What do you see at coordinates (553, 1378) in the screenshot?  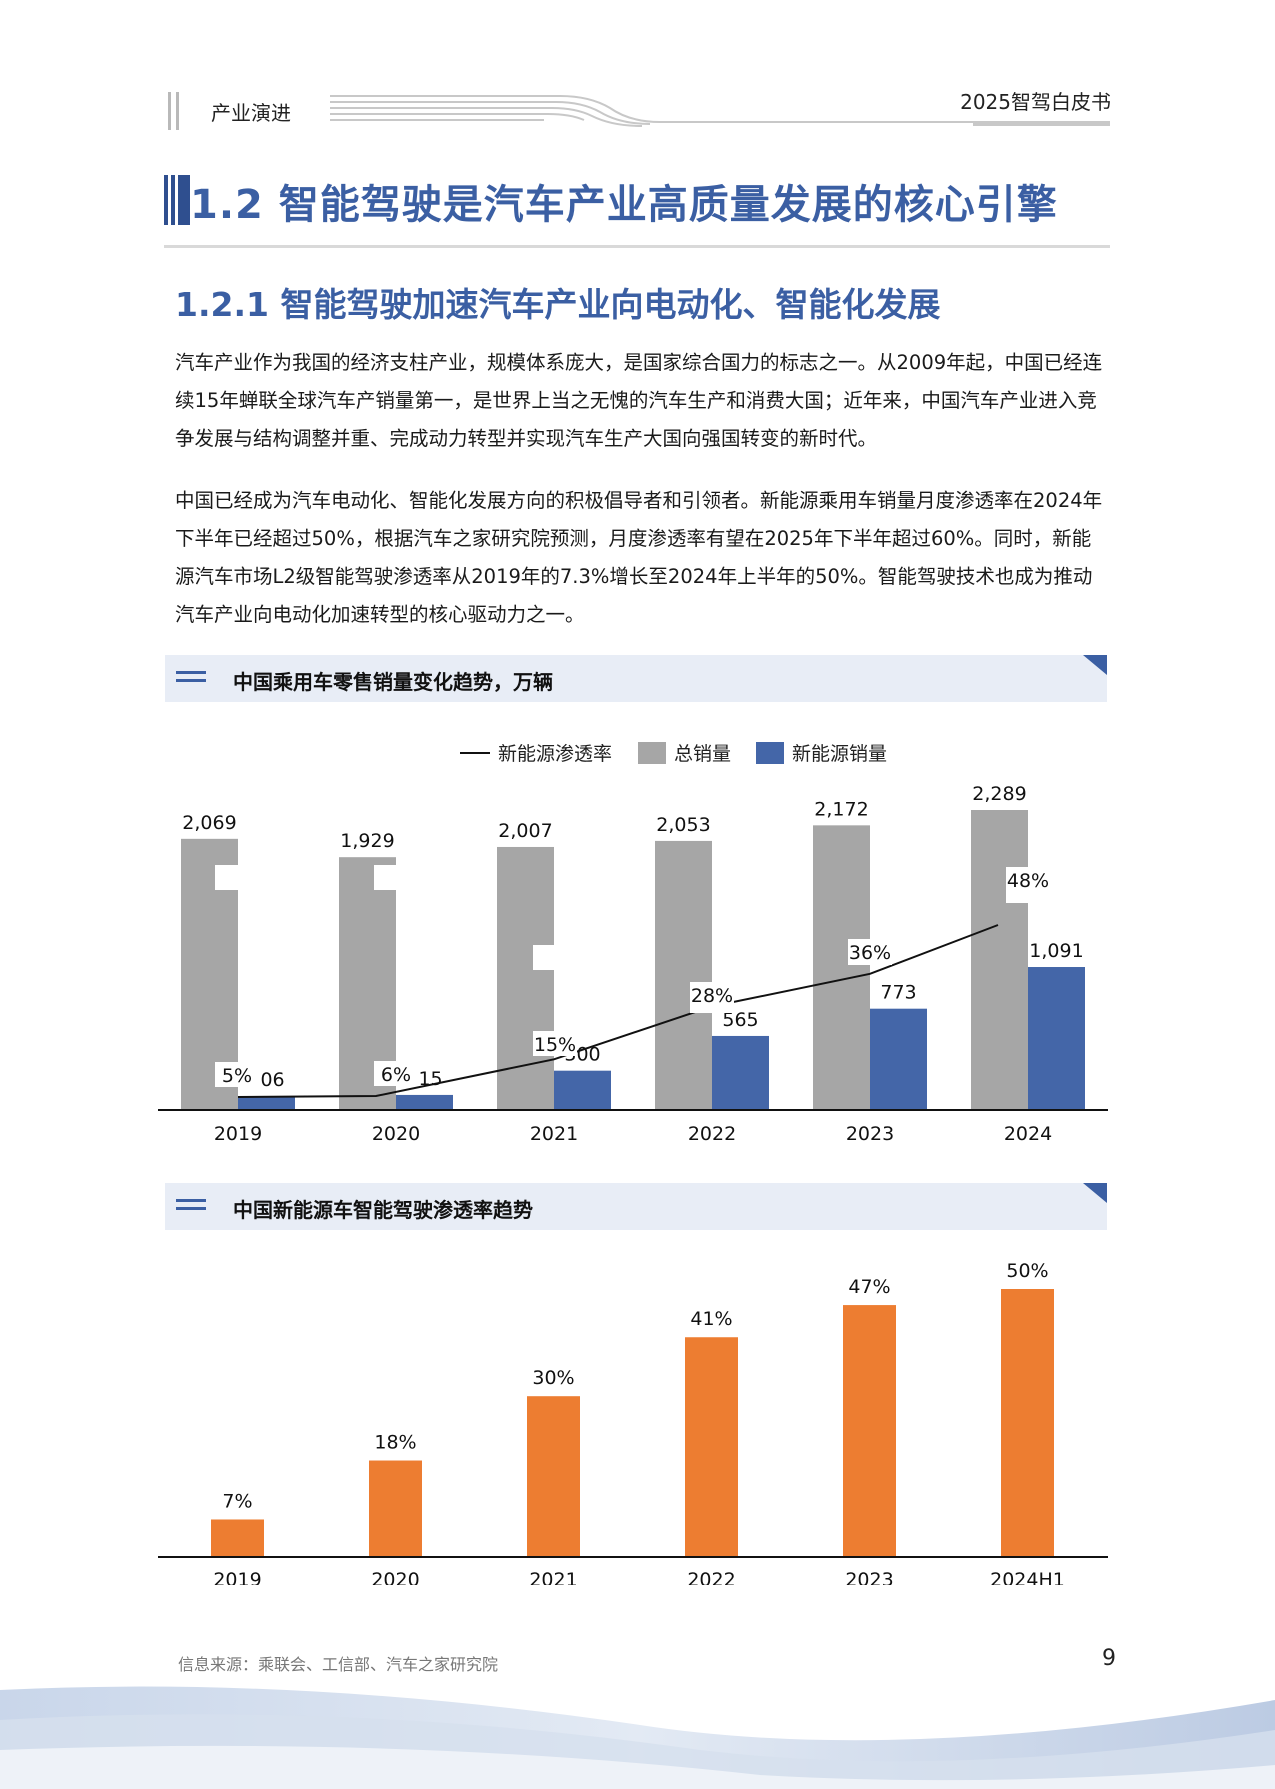 I see `data-label: 30%` at bounding box center [553, 1378].